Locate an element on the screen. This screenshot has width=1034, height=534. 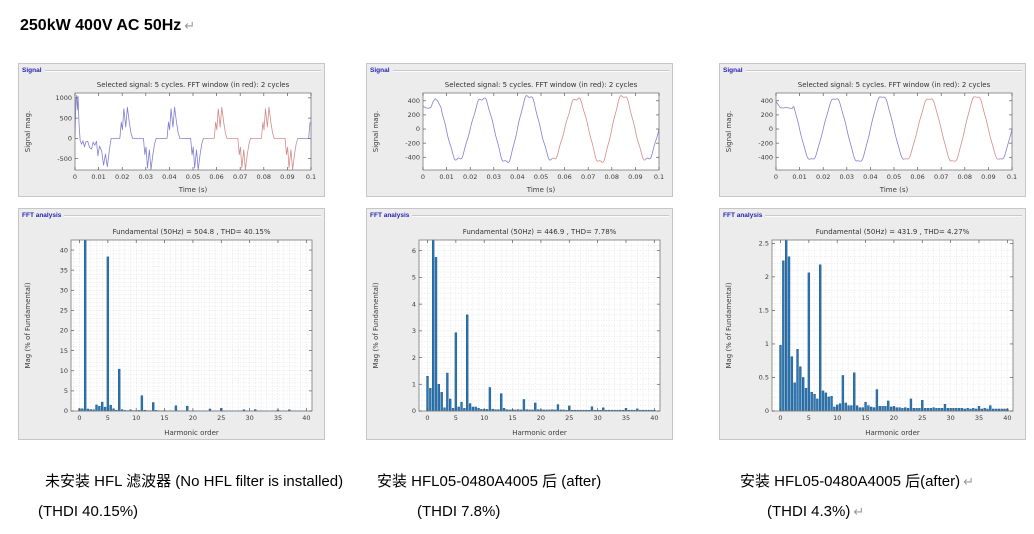
caption-text: 未安装 HFL 滤波器 (No HFL filter is installed) is located at coordinates (194, 481).